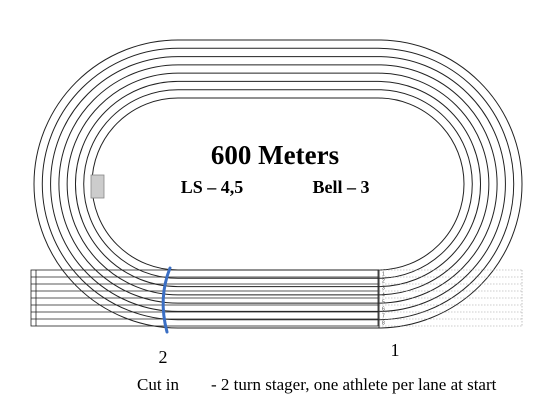 This screenshot has height=400, width=560. Describe the element at coordinates (158, 384) in the screenshot. I see `cut-in-caption: Cut in` at that location.